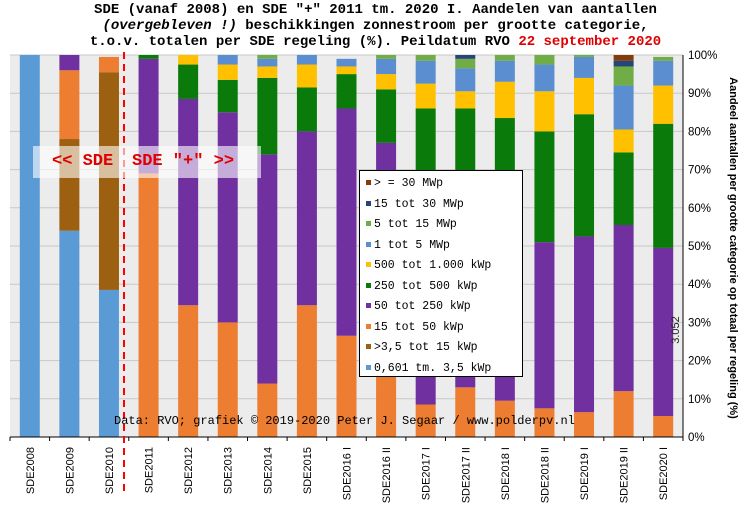  I want to click on legend-label: 50 tot 250 kWp, so click(422, 306).